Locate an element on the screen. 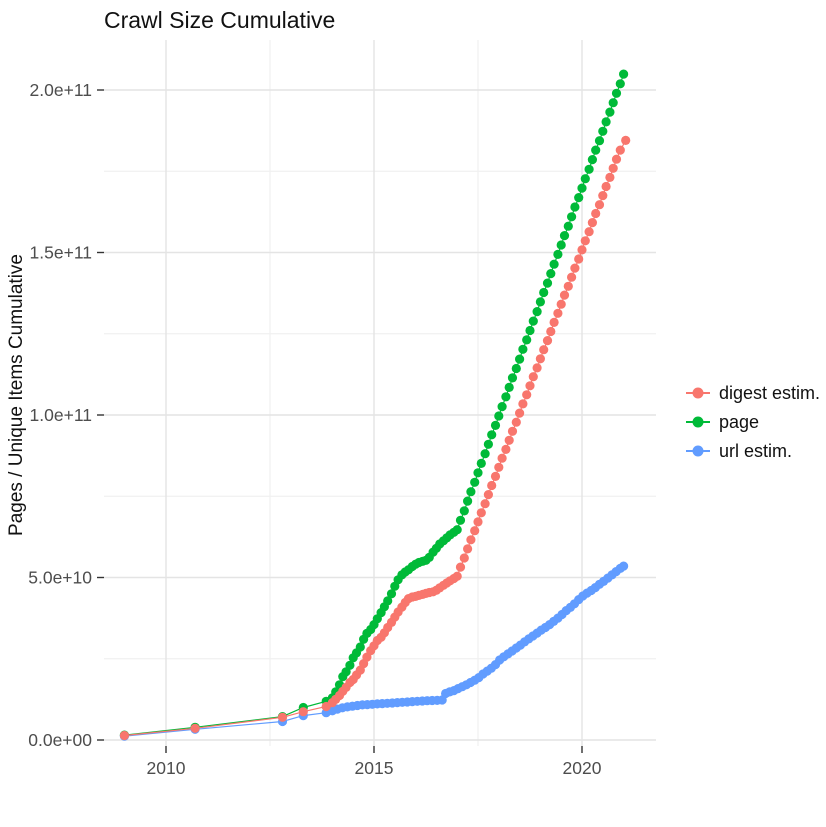 This screenshot has height=827, width=826. legend-item-label: url estim. is located at coordinates (755, 451).